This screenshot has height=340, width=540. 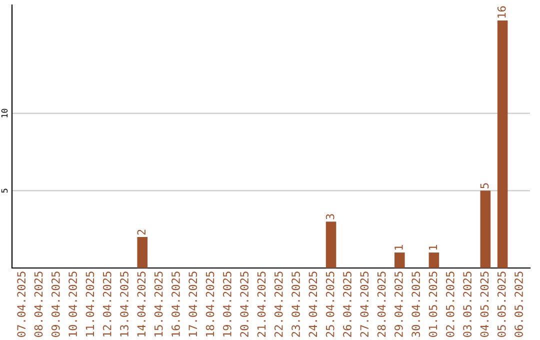 I want to click on x-tick-label: 23.04.2025, so click(x=296, y=304).